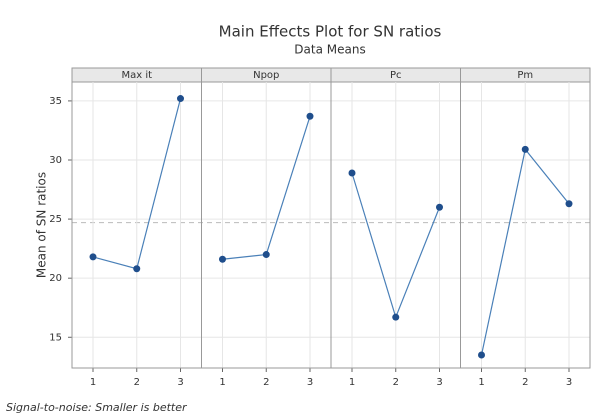 Image resolution: width=605 pixels, height=418 pixels. I want to click on chart-subtitle: Data Means, so click(329, 50).